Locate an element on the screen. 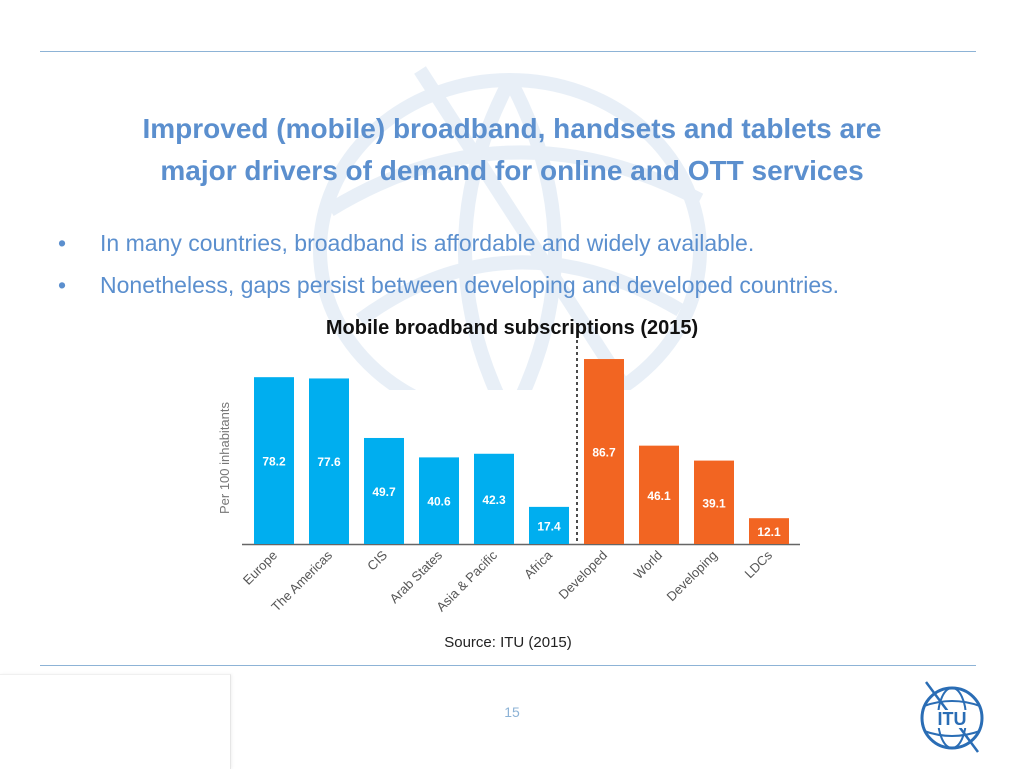 The height and width of the screenshot is (769, 1024). category-tick-label: LDCs is located at coordinates (759, 564).